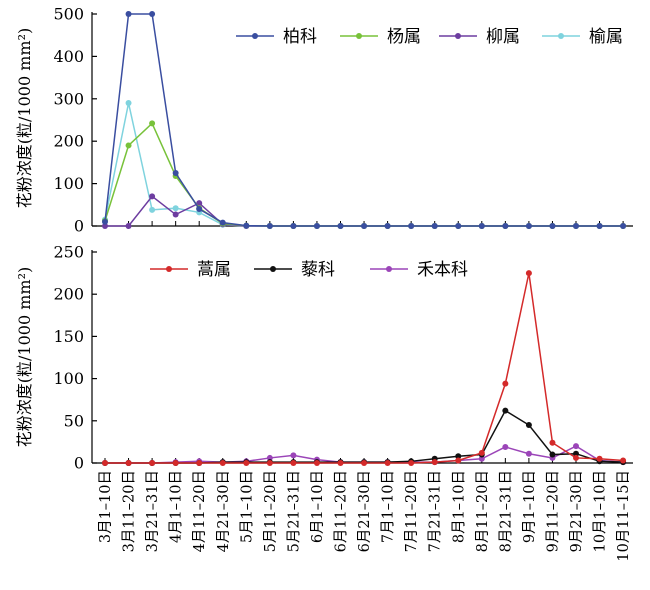 The image size is (650, 590). What do you see at coordinates (271, 511) in the screenshot?
I see `x-tick-label: 5月11–20日` at bounding box center [271, 511].